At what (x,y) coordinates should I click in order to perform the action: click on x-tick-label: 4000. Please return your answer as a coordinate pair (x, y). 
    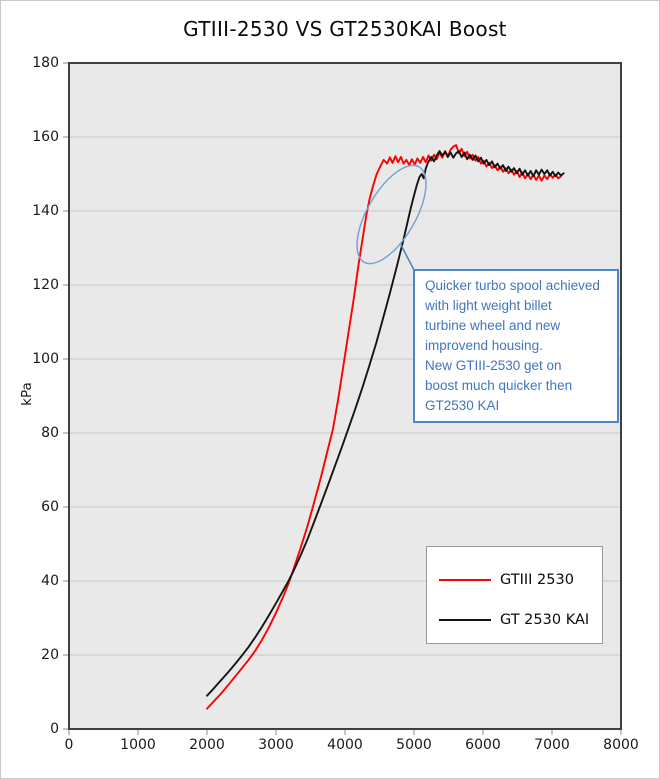
    Looking at the image, I should click on (345, 745).